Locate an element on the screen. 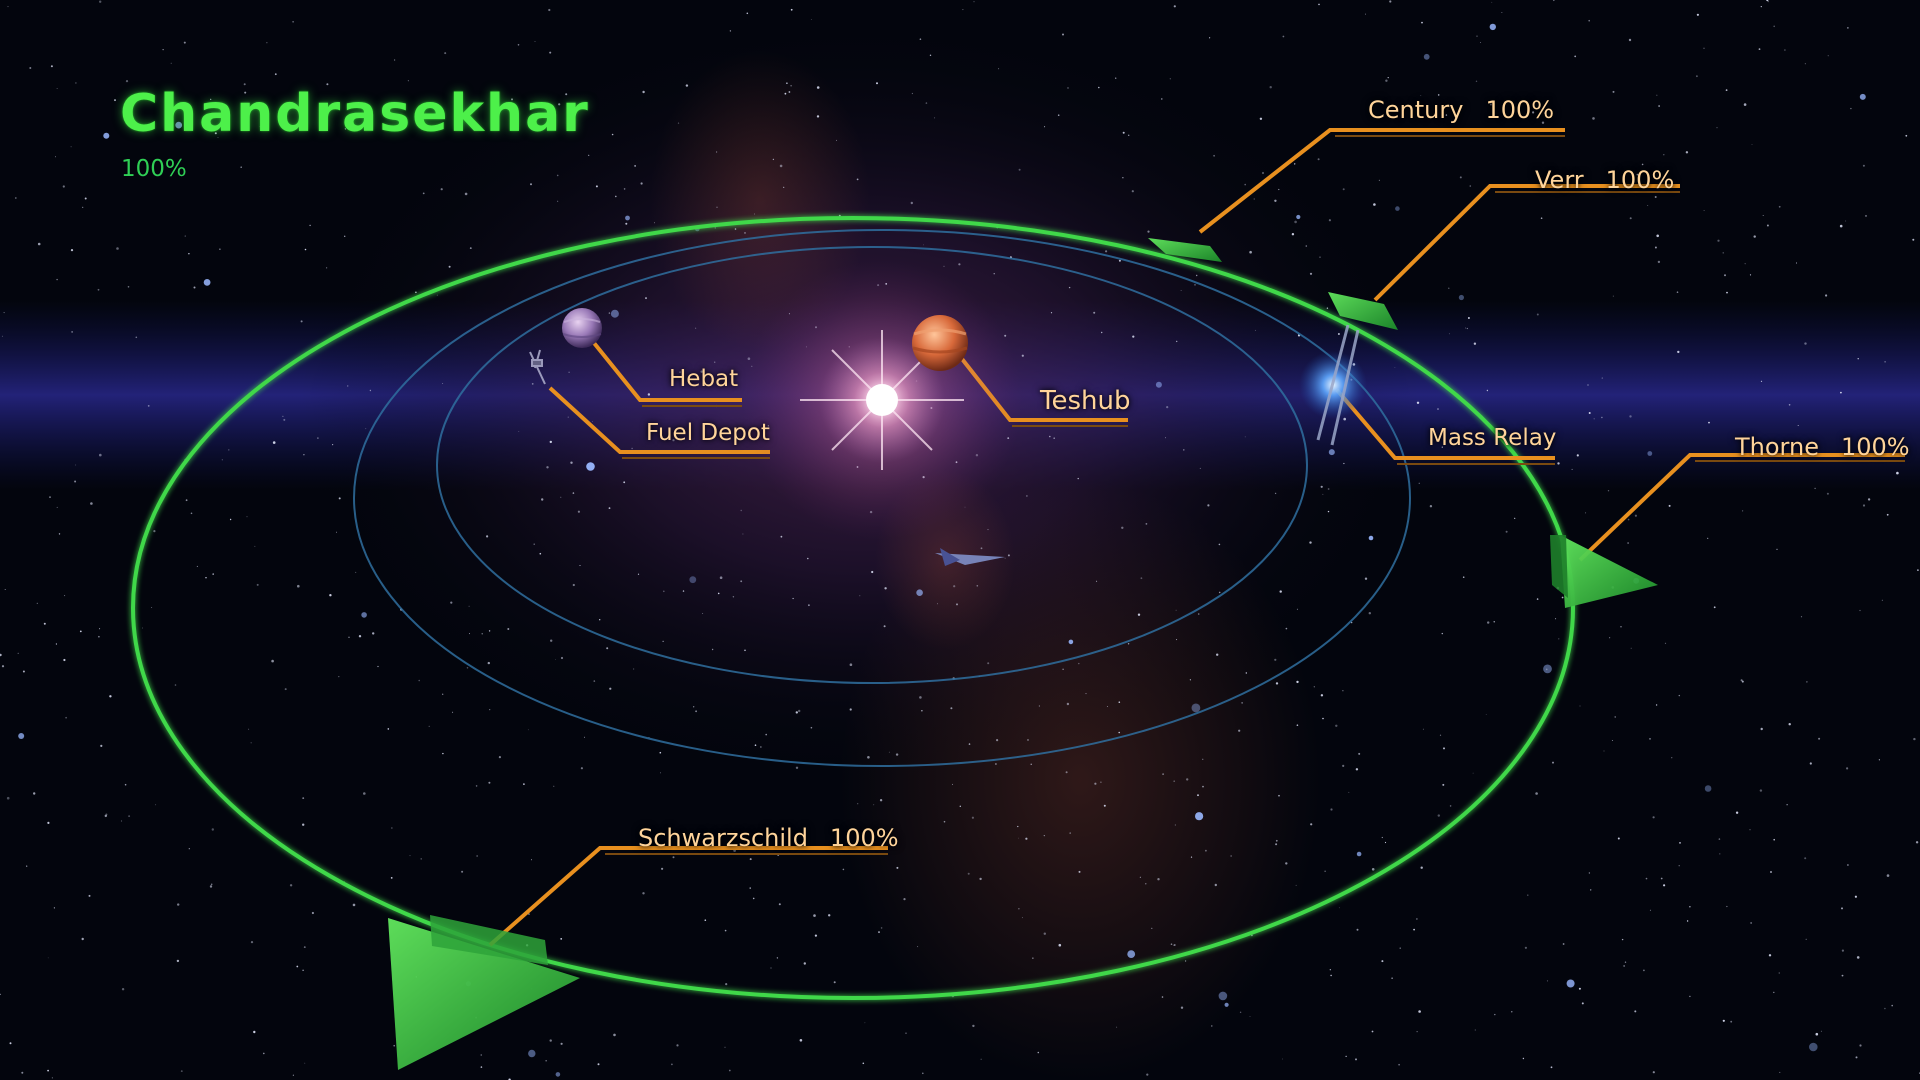  body-label-fuel-depot: Fuel Depot is located at coordinates (708, 433).